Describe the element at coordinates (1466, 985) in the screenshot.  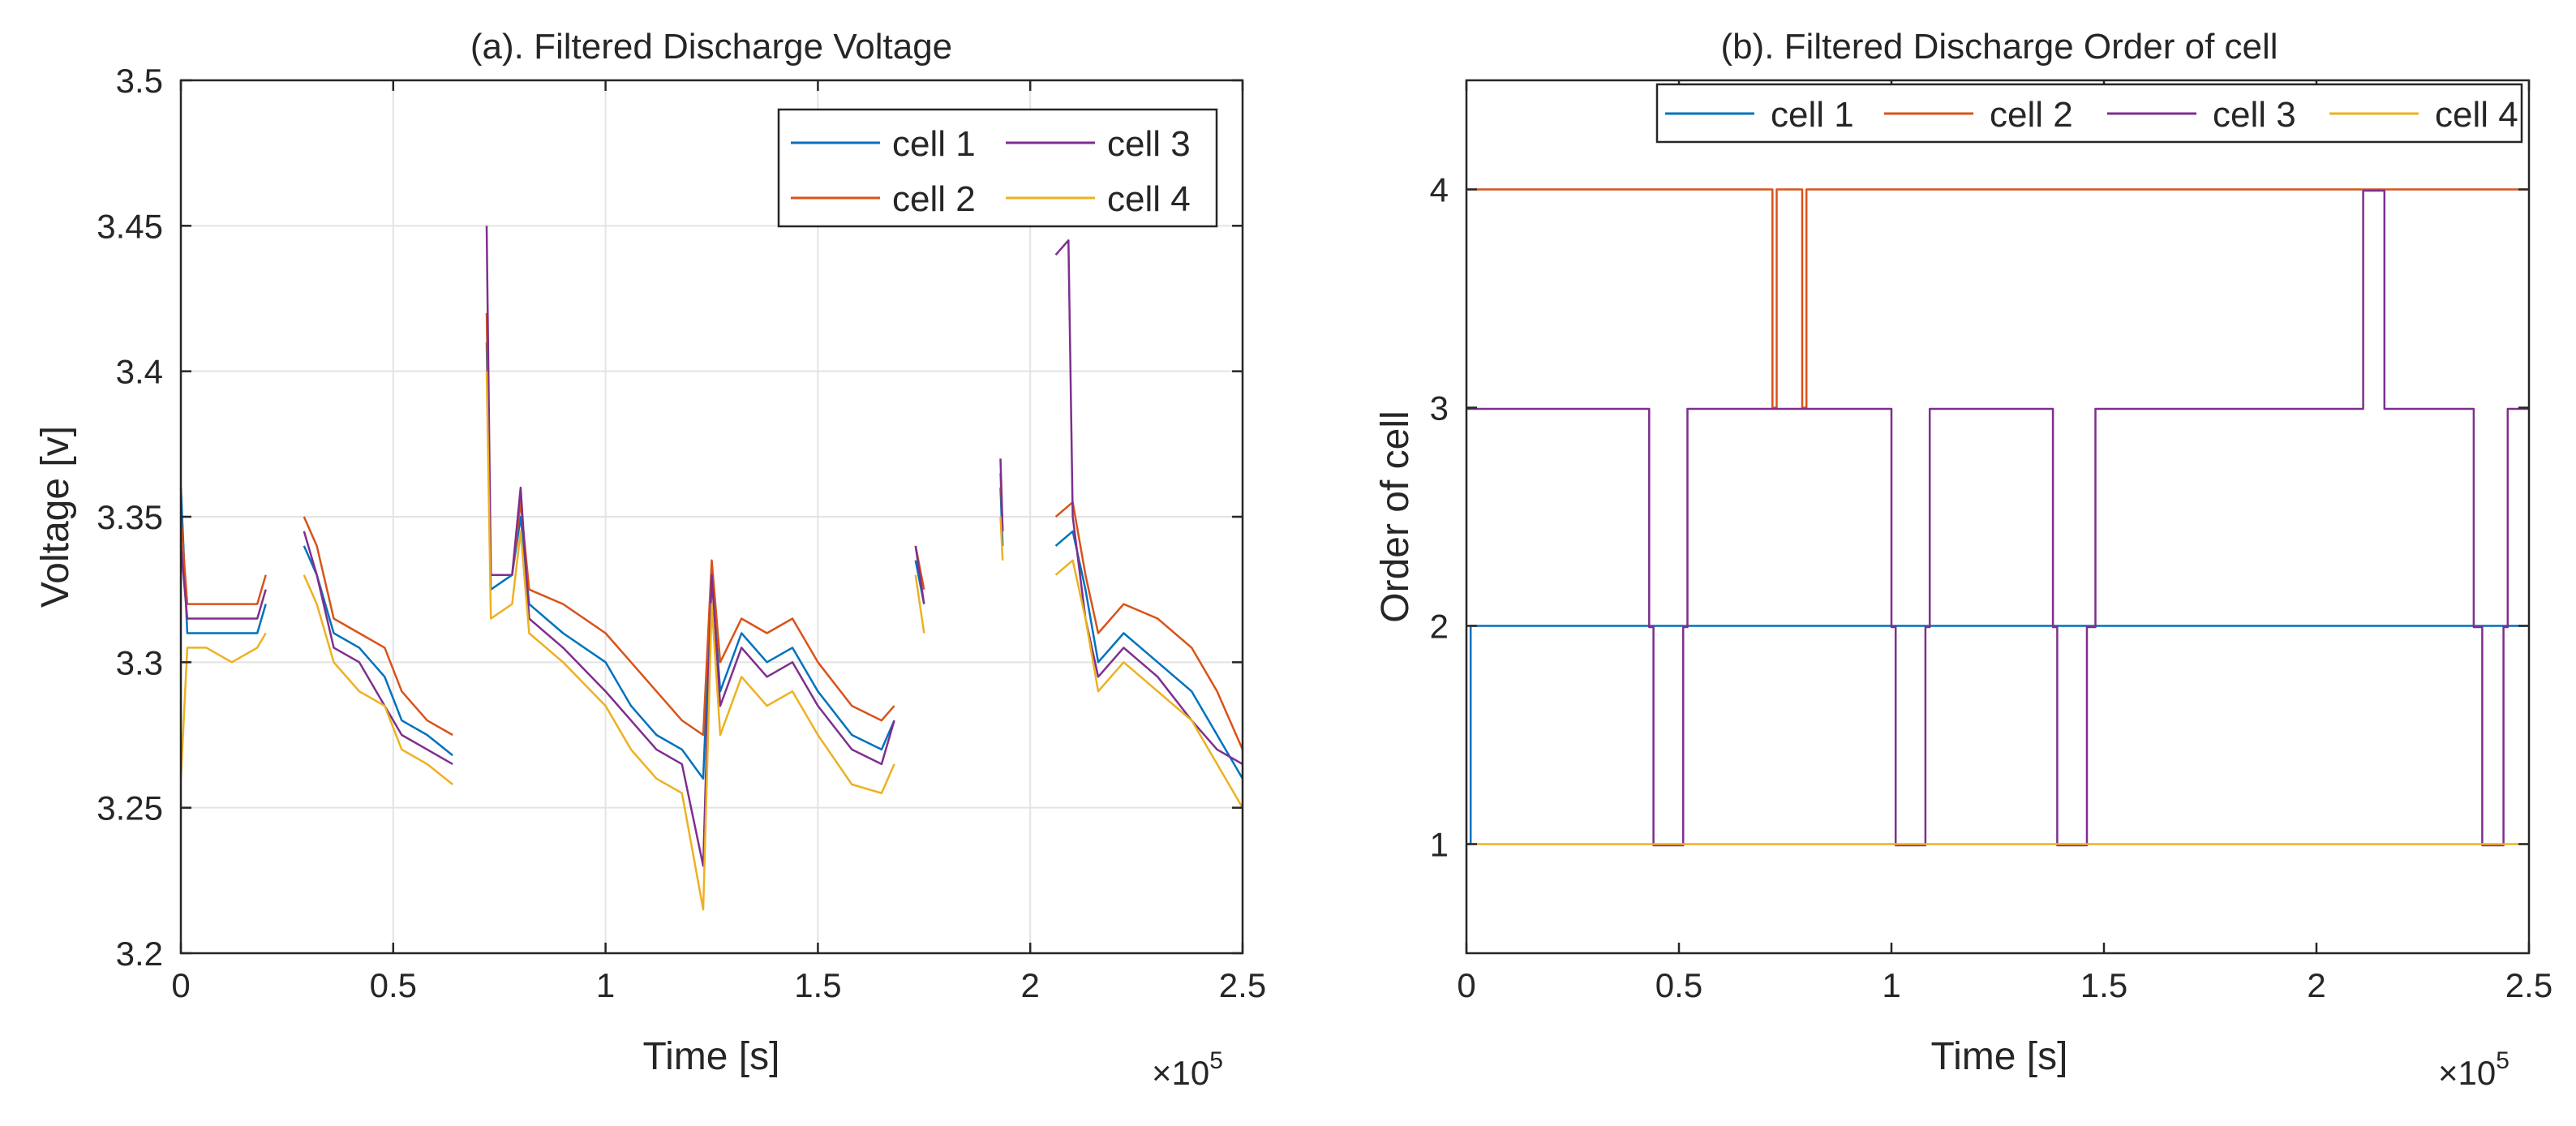
I see `order-x-tick-label: 0` at that location.